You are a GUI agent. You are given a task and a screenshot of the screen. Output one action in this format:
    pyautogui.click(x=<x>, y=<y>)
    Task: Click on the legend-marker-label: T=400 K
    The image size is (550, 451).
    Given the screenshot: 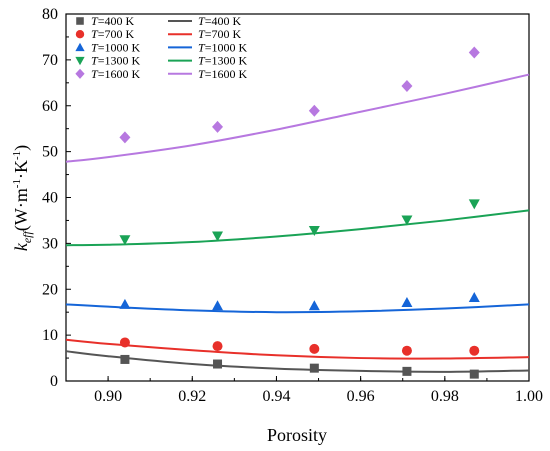 What is the action you would take?
    pyautogui.click(x=112, y=21)
    